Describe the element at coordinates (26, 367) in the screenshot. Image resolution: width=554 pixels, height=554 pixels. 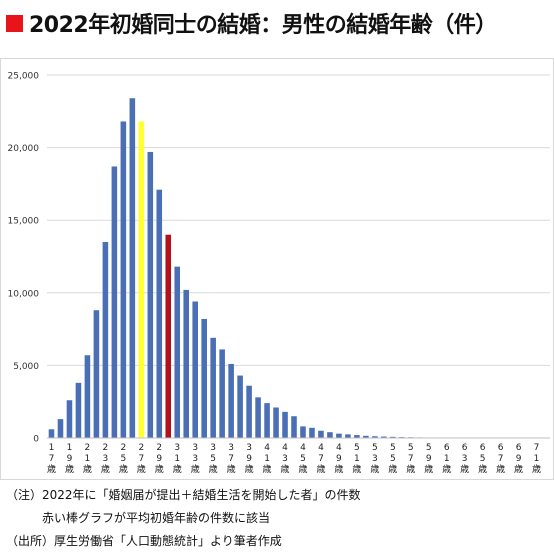
I see `y-tick-label: 5,000` at that location.